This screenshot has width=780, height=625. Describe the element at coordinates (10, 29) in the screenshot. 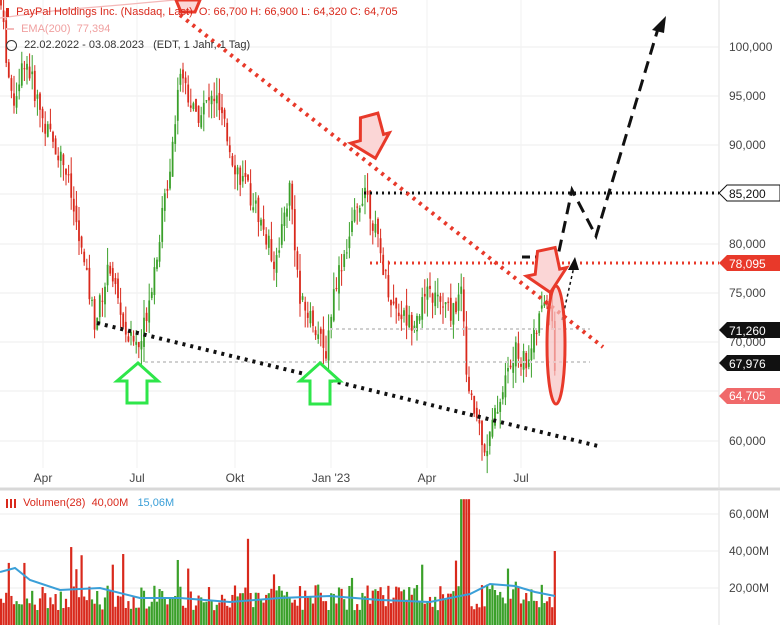

I see `ema-marker-icon` at that location.